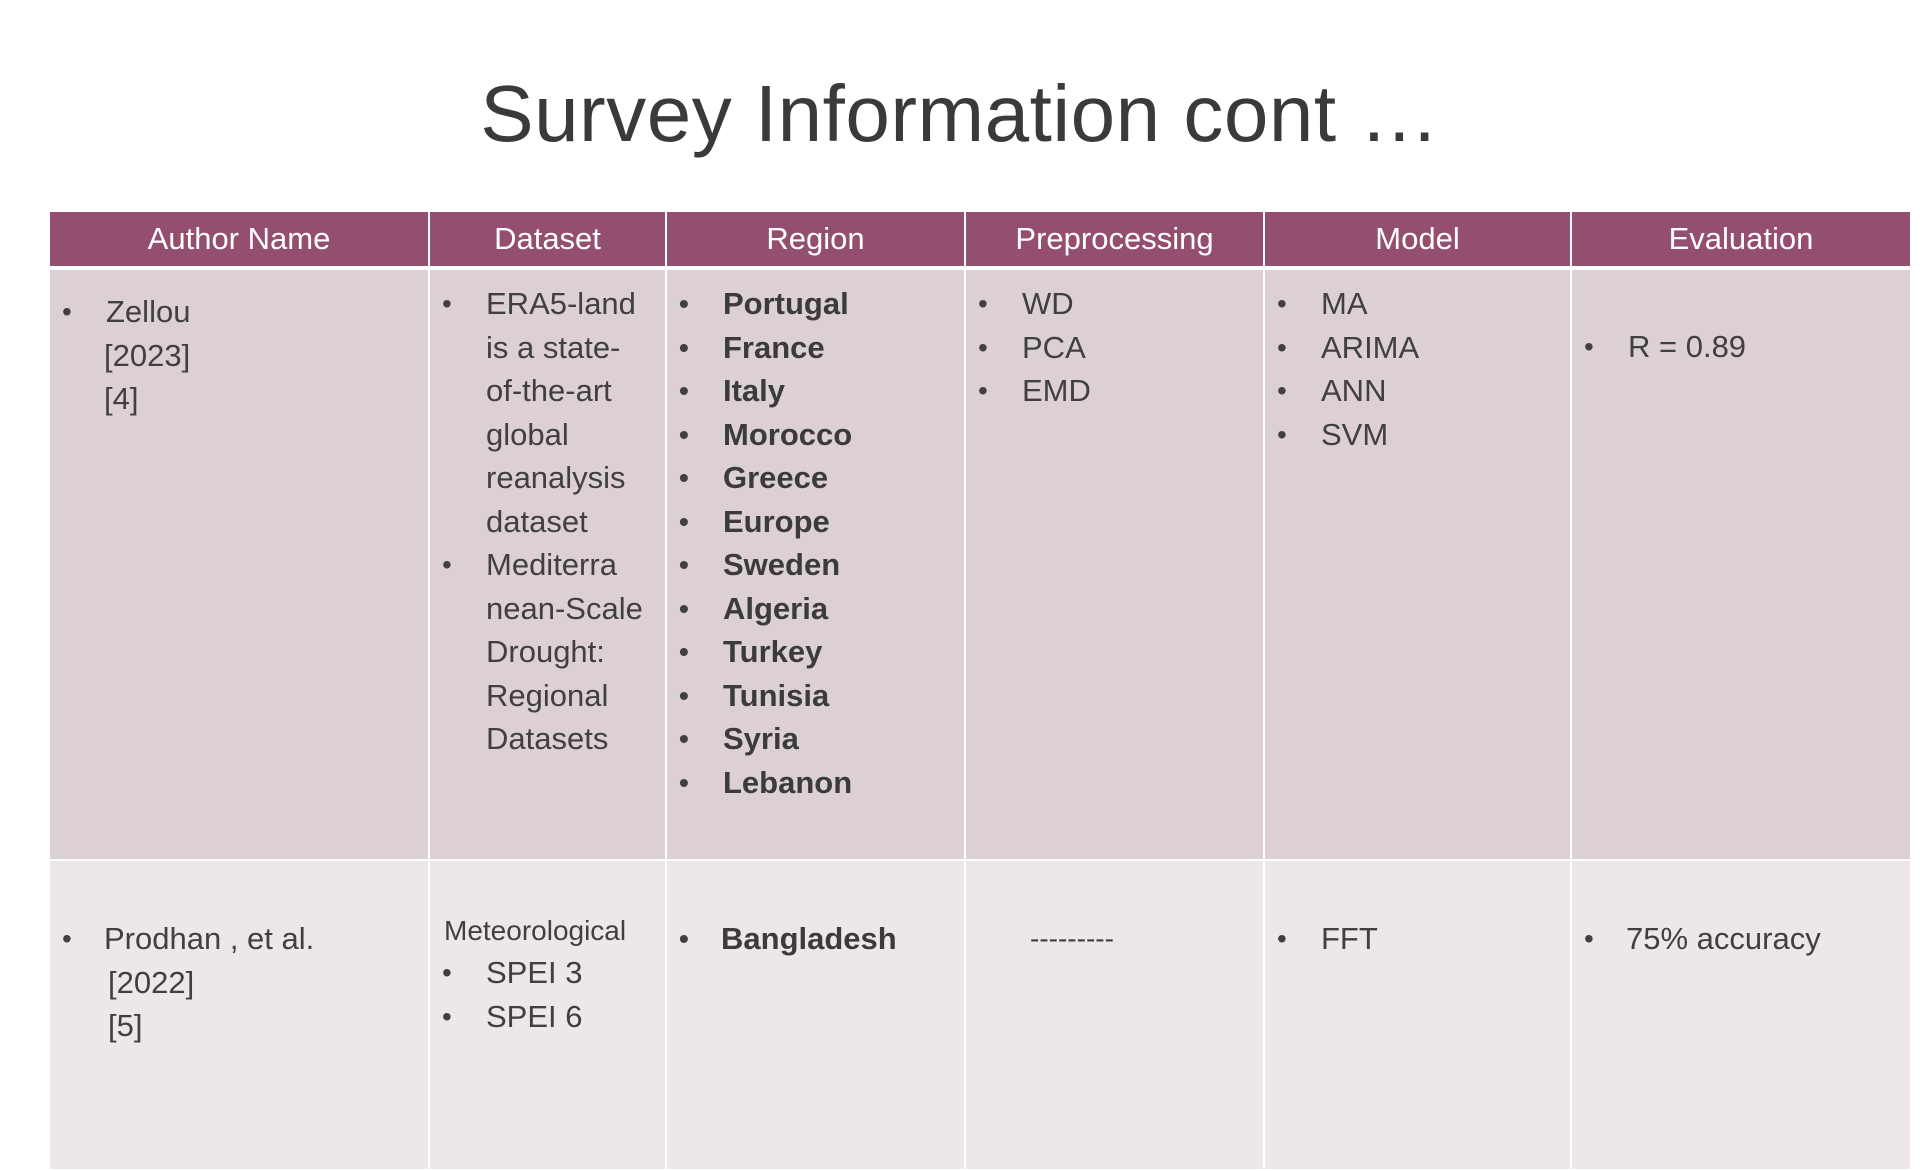 The image size is (1920, 1171). I want to click on region-cell: Bangladesh, so click(815, 1015).